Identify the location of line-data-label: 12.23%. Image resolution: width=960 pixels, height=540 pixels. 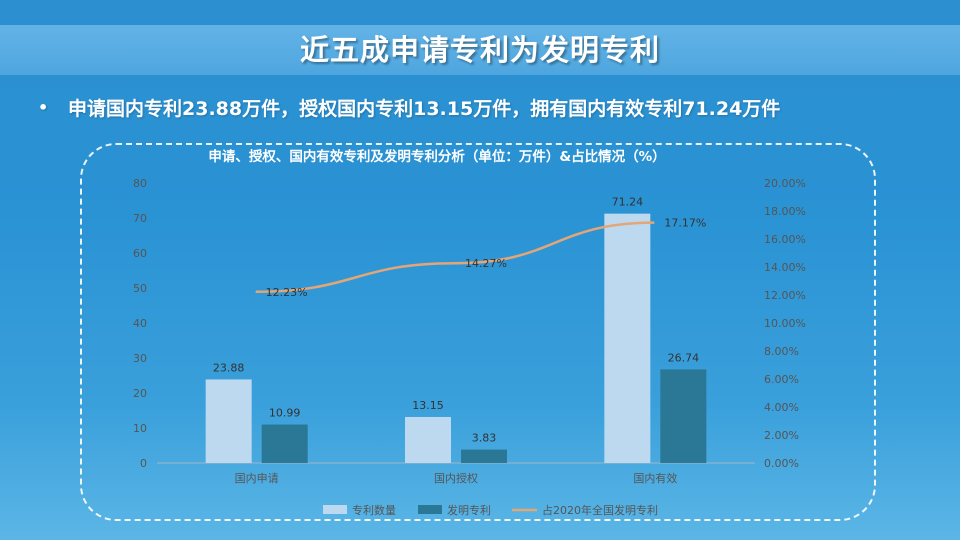
(287, 292).